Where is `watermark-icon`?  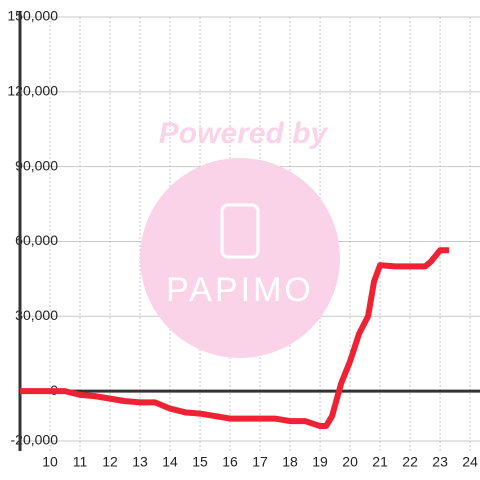 watermark-icon is located at coordinates (240, 231).